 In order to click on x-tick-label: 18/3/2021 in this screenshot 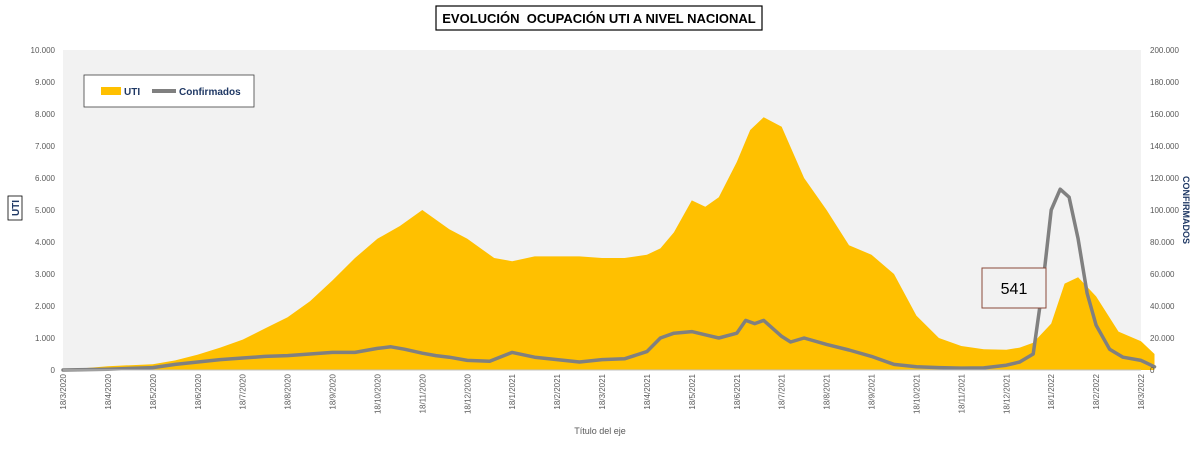, I will do `click(602, 391)`.